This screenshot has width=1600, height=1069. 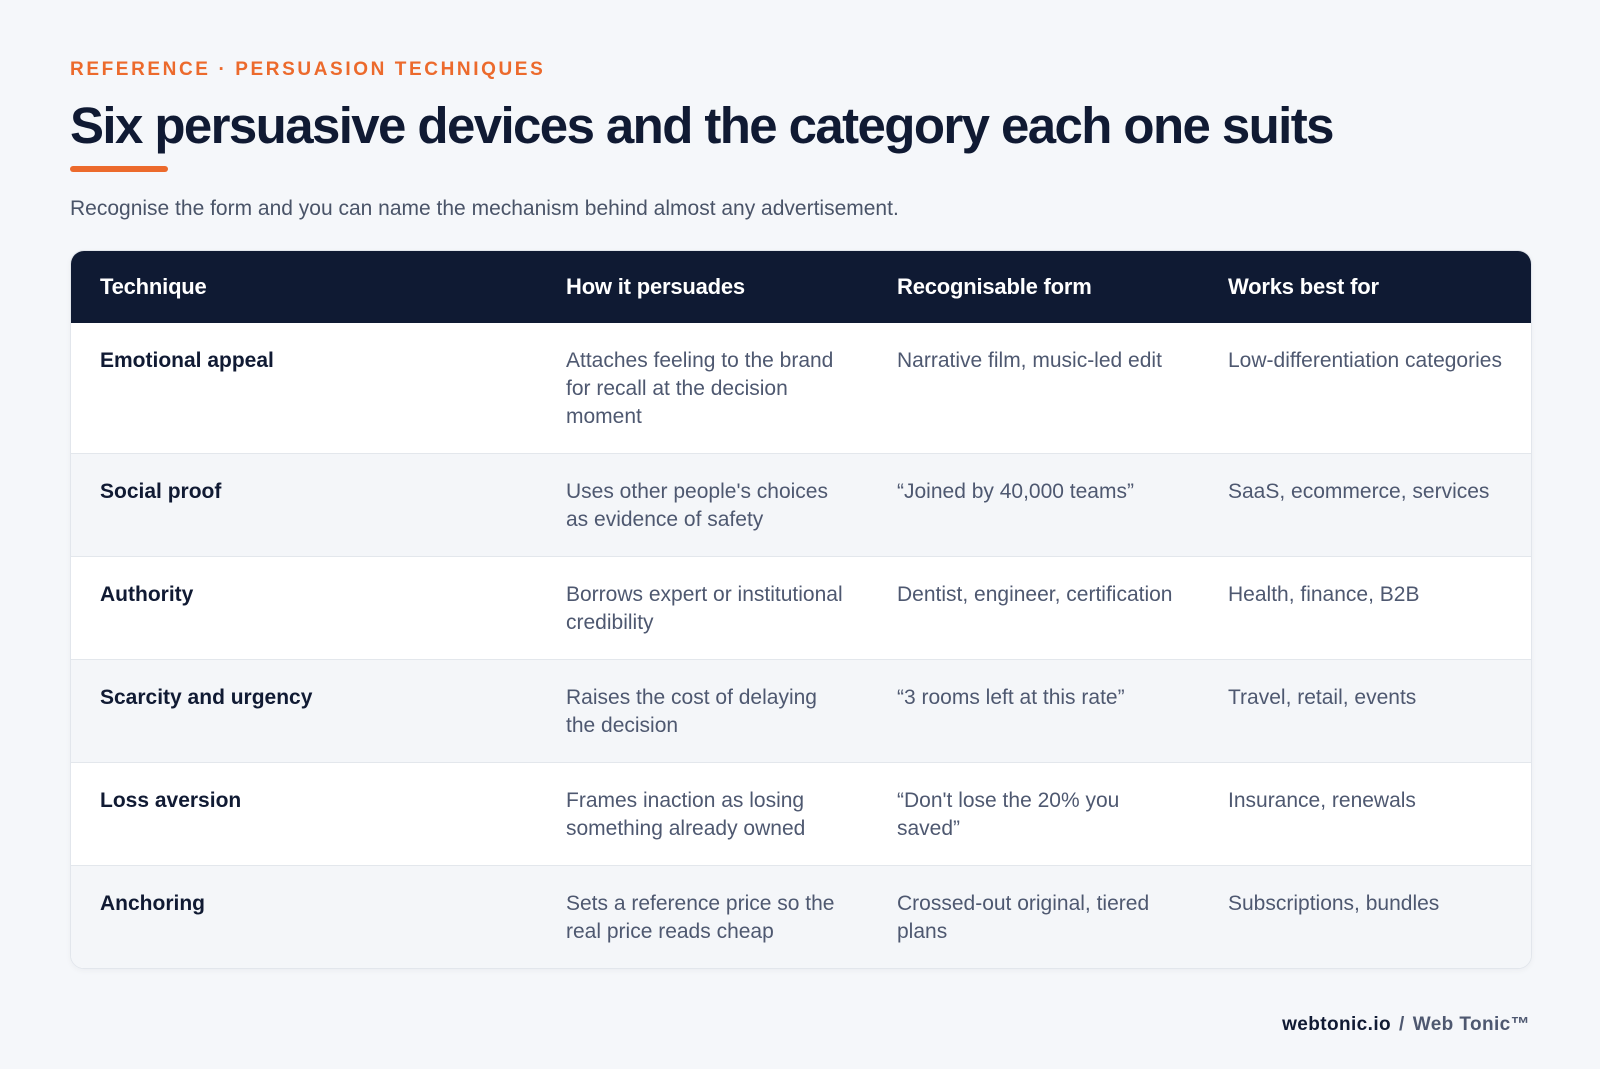 What do you see at coordinates (1303, 286) in the screenshot?
I see `column-header-works-best-for: Works best for` at bounding box center [1303, 286].